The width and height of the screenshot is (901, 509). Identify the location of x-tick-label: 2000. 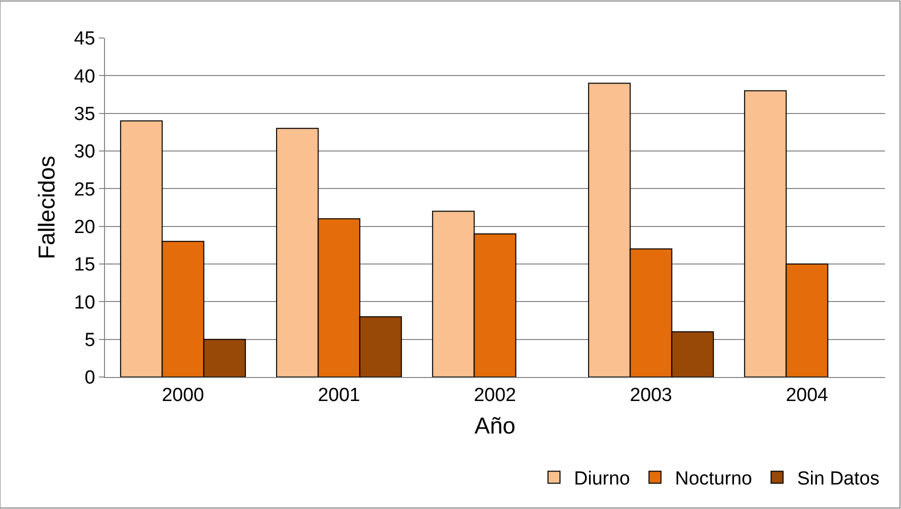
(183, 395).